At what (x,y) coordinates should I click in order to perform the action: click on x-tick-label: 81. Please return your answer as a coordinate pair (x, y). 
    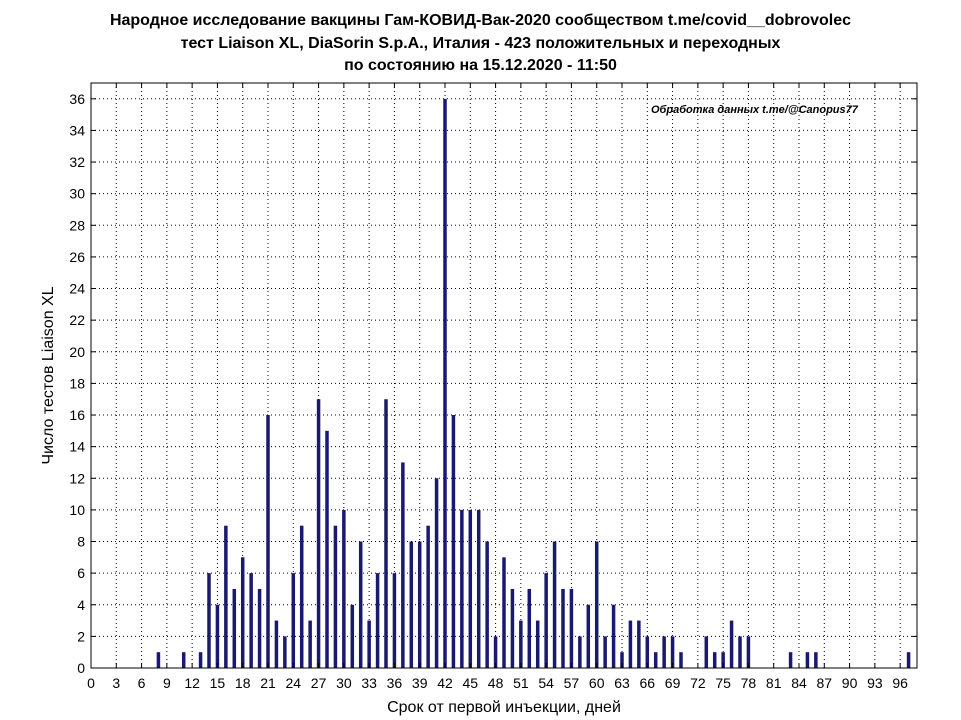
    Looking at the image, I should click on (774, 683).